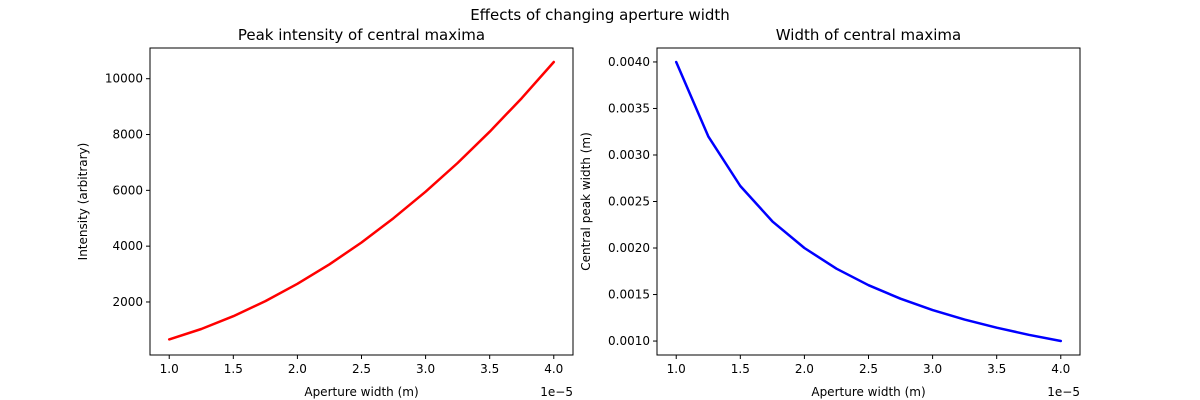 The width and height of the screenshot is (1200, 400). Describe the element at coordinates (127, 302) in the screenshot. I see `y-tick-label: 2000` at that location.